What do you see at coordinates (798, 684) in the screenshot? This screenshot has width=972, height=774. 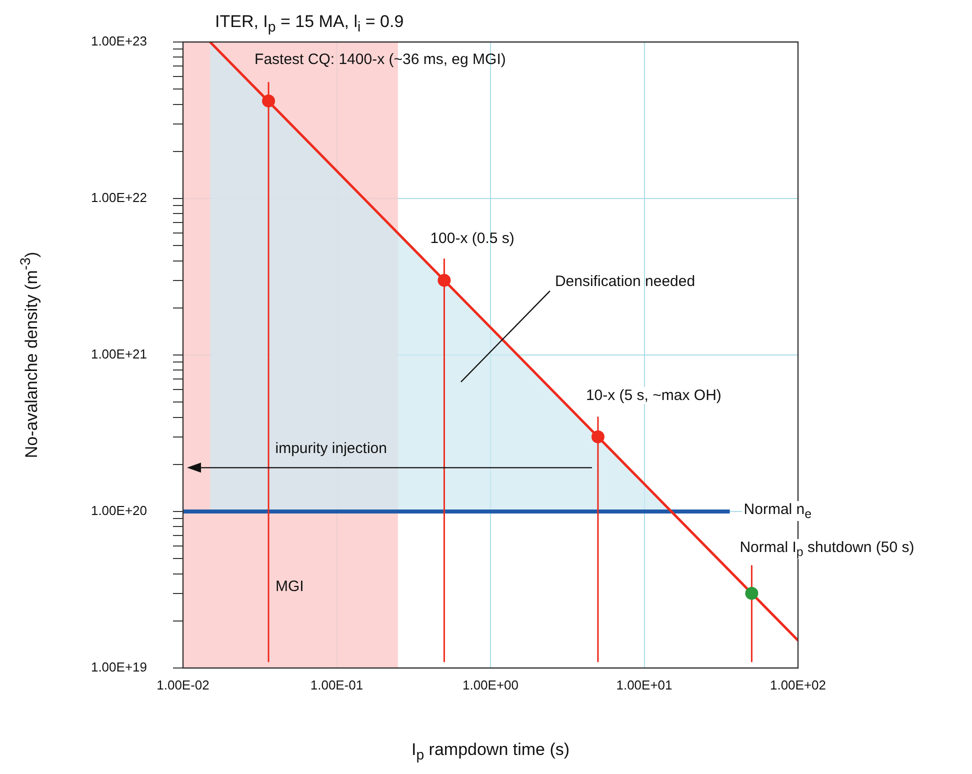 I see `x-tick-label: 1.00E+02` at bounding box center [798, 684].